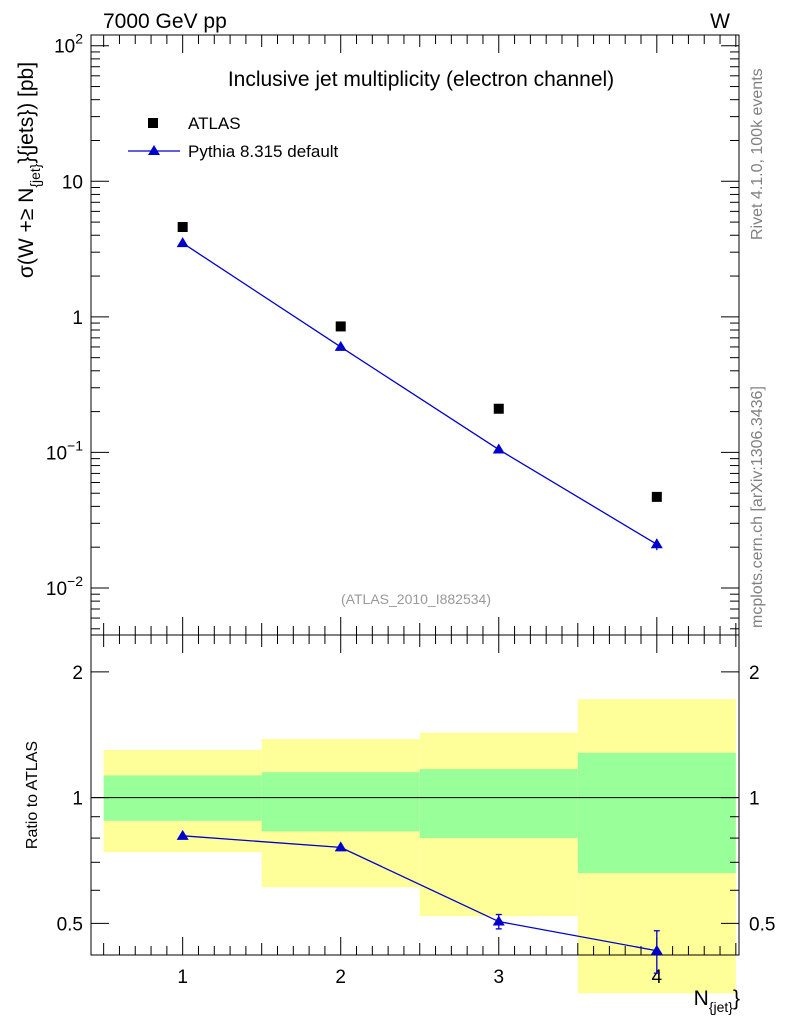 This screenshot has height=1024, width=786. What do you see at coordinates (72, 182) in the screenshot?
I see `main-y-tick-label: 10` at bounding box center [72, 182].